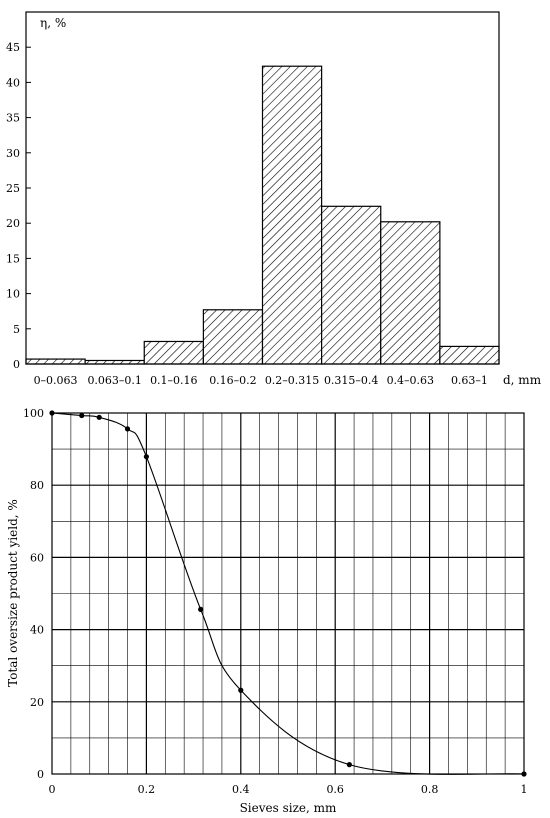 This screenshot has width=550, height=818. Describe the element at coordinates (114, 380) in the screenshot. I see `histogram-x-tick-label: 0.063–0.1` at that location.